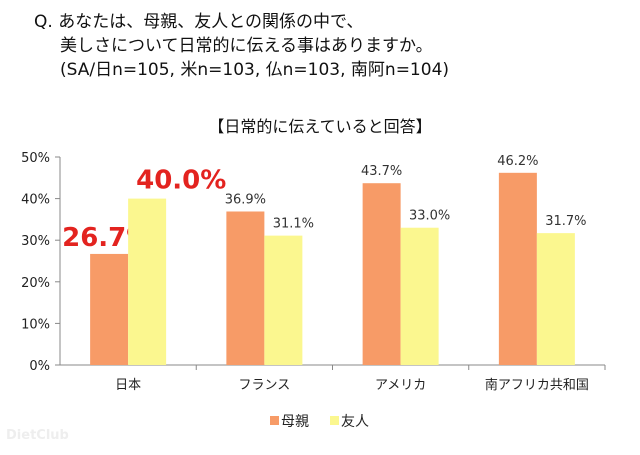 This screenshot has height=455, width=640. I want to click on question-line-3: (SA/日n=105, 米n=103, 仏n=103, 南阿n=104), so click(255, 70).